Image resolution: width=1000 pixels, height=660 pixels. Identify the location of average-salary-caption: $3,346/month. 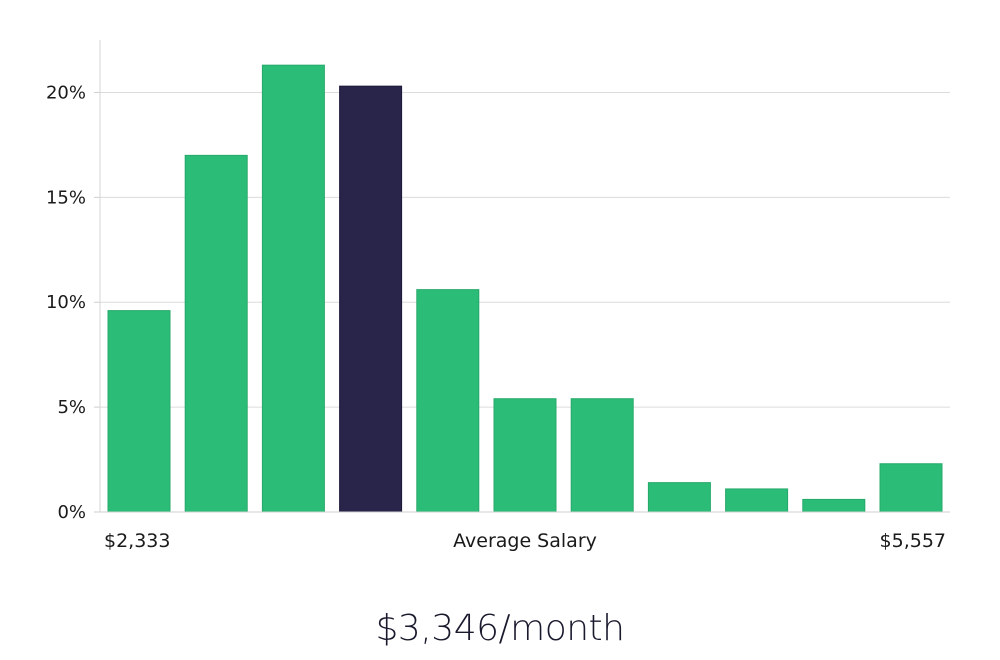
(500, 628).